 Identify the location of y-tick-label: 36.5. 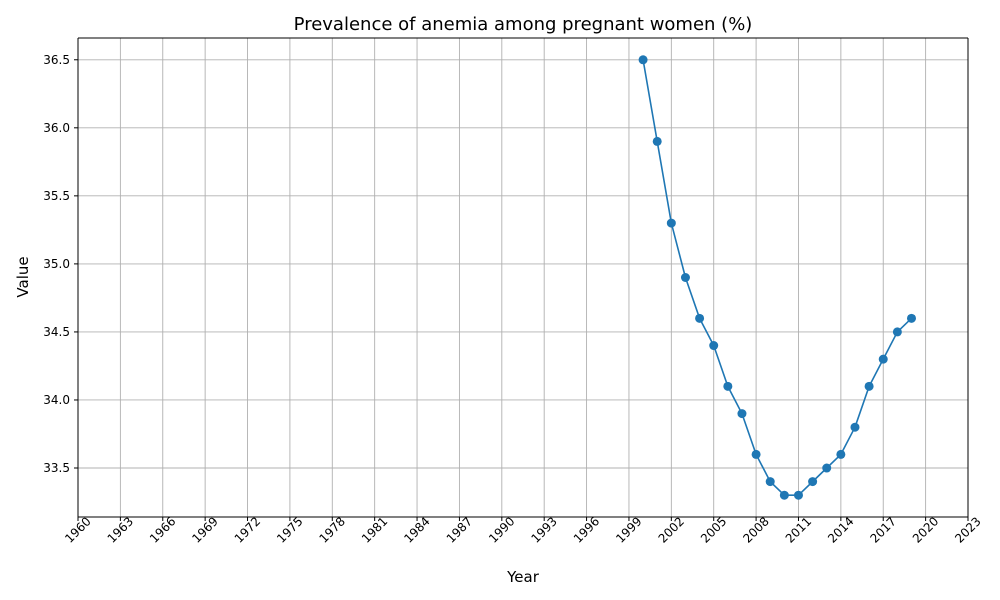
(56, 60).